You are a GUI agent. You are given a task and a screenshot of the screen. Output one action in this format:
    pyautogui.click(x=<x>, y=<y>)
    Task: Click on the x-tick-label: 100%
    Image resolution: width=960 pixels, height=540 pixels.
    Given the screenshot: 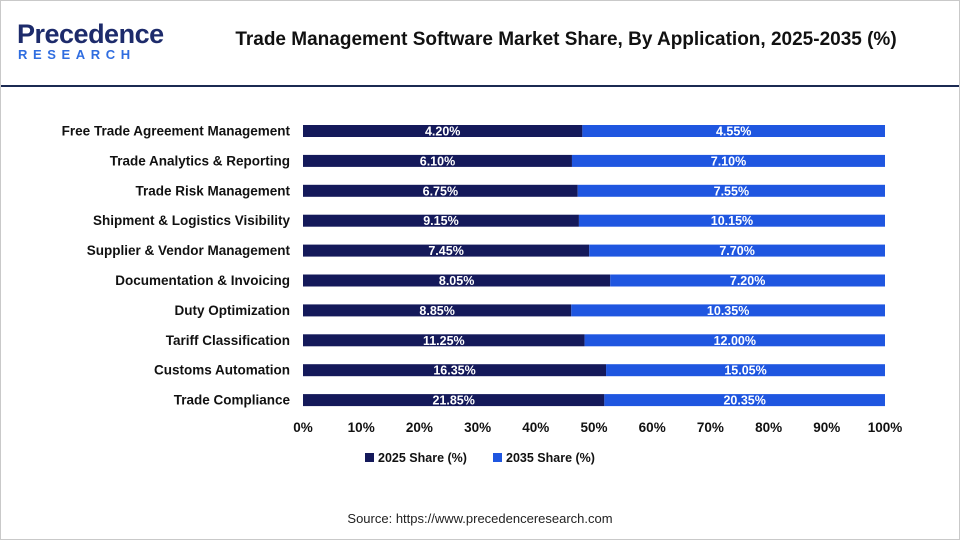 What is the action you would take?
    pyautogui.click(x=885, y=427)
    